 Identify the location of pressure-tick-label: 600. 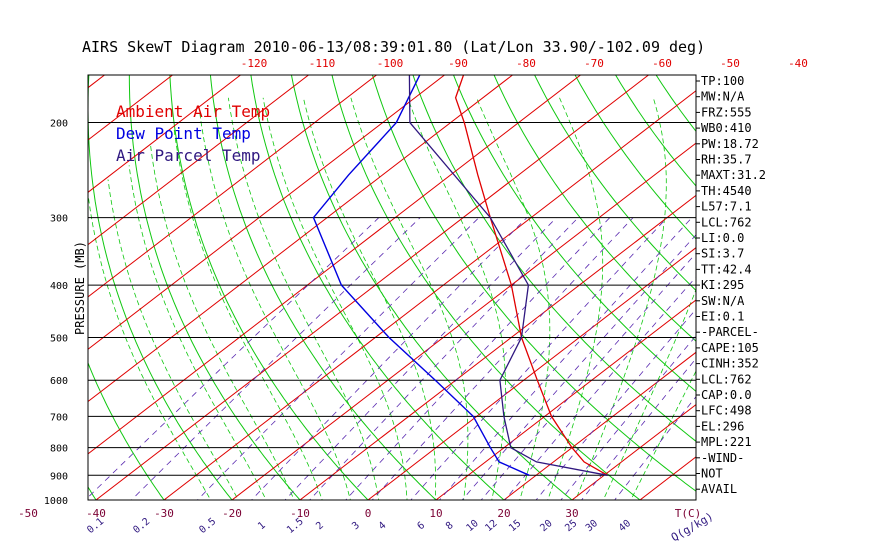
(59, 381).